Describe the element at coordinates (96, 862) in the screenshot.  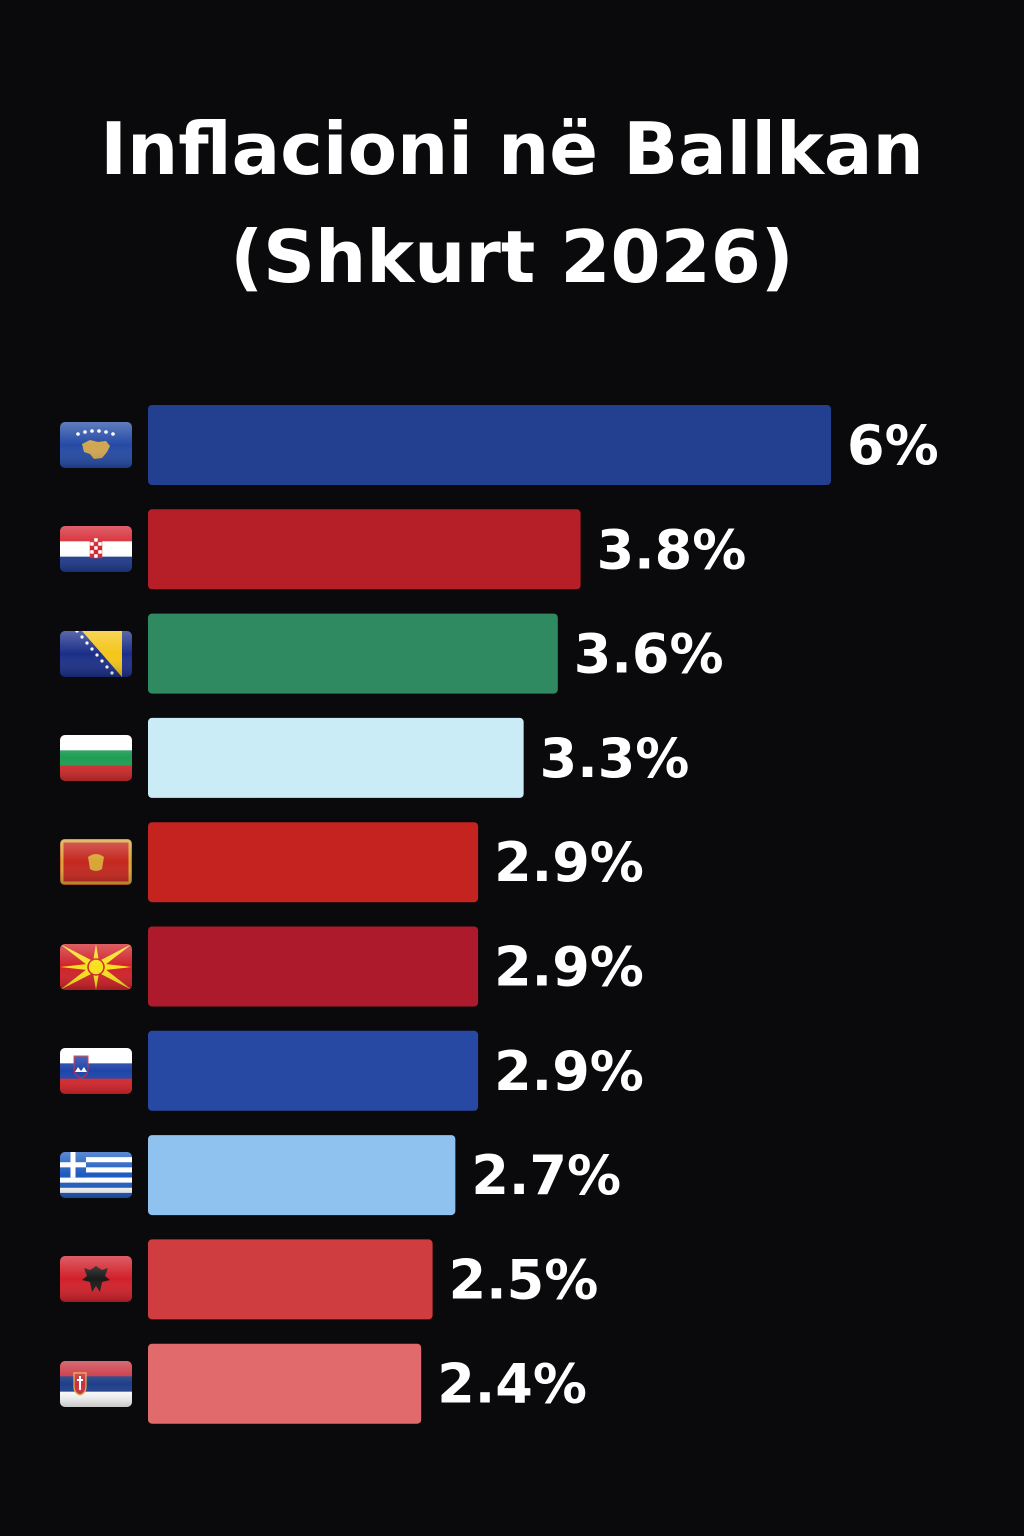
I see `flag-montenegro-icon` at that location.